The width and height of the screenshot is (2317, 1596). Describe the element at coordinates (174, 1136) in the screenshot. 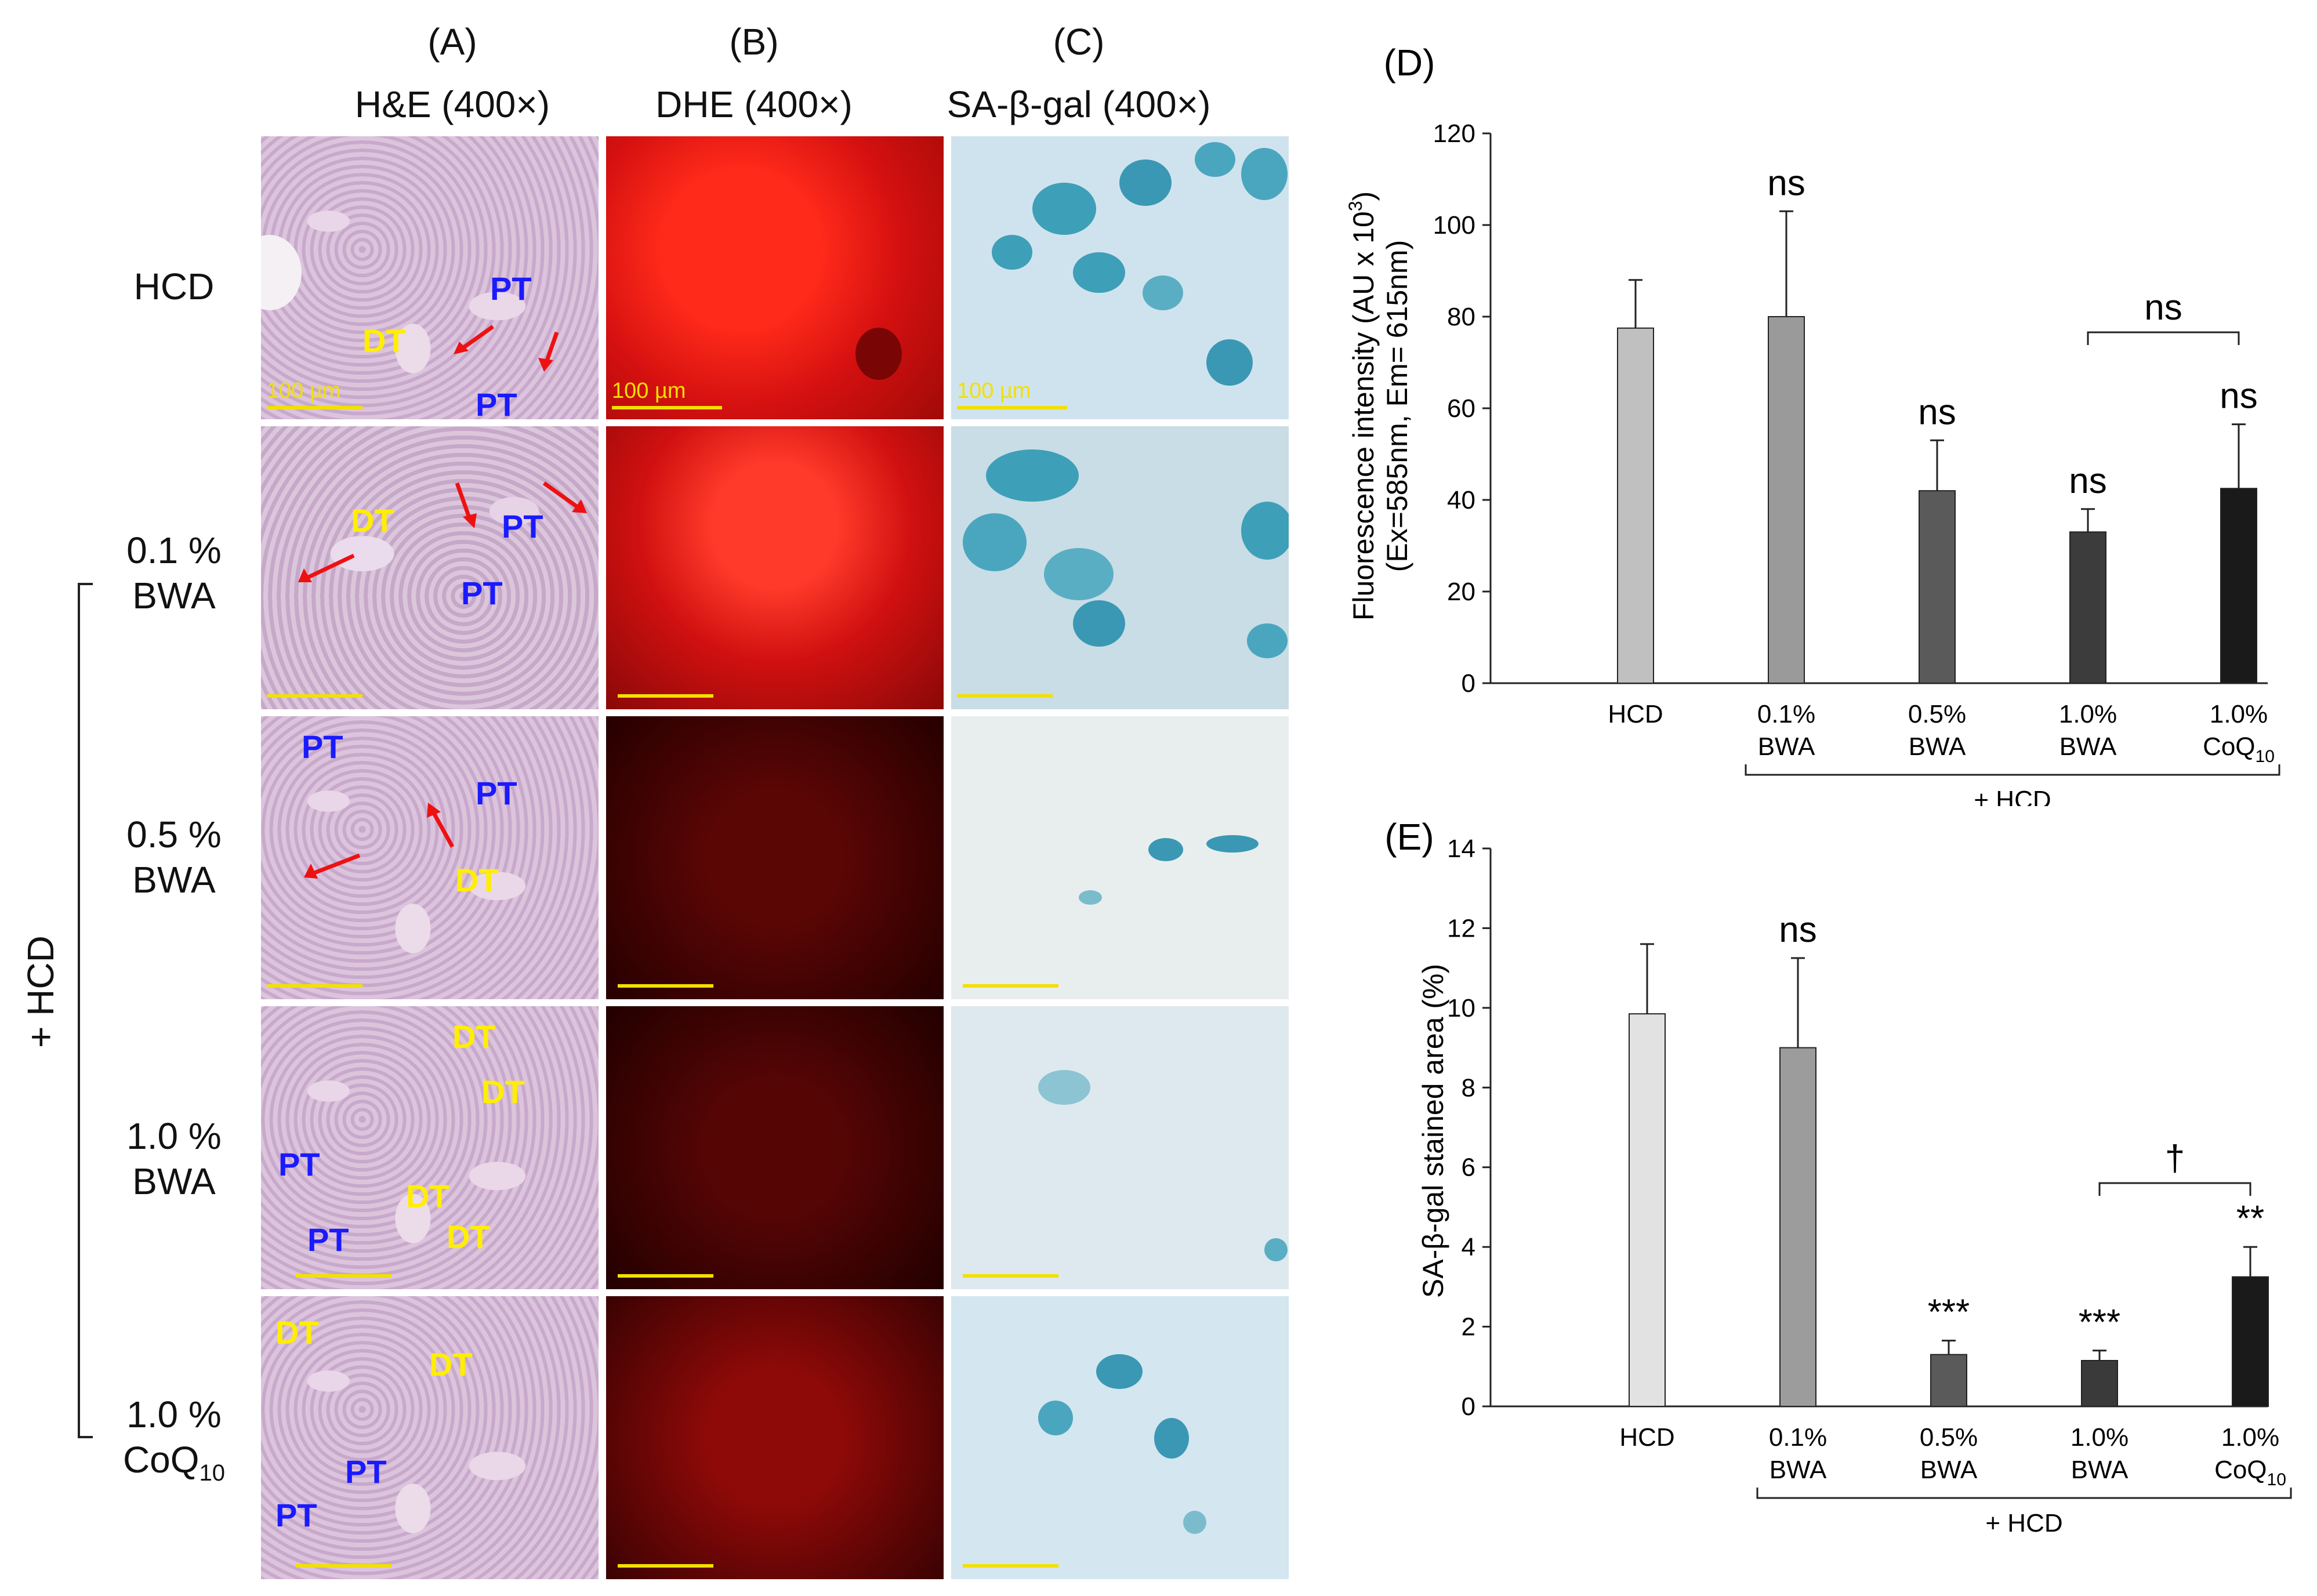

I see `row-label-line1: 1.0 %` at that location.